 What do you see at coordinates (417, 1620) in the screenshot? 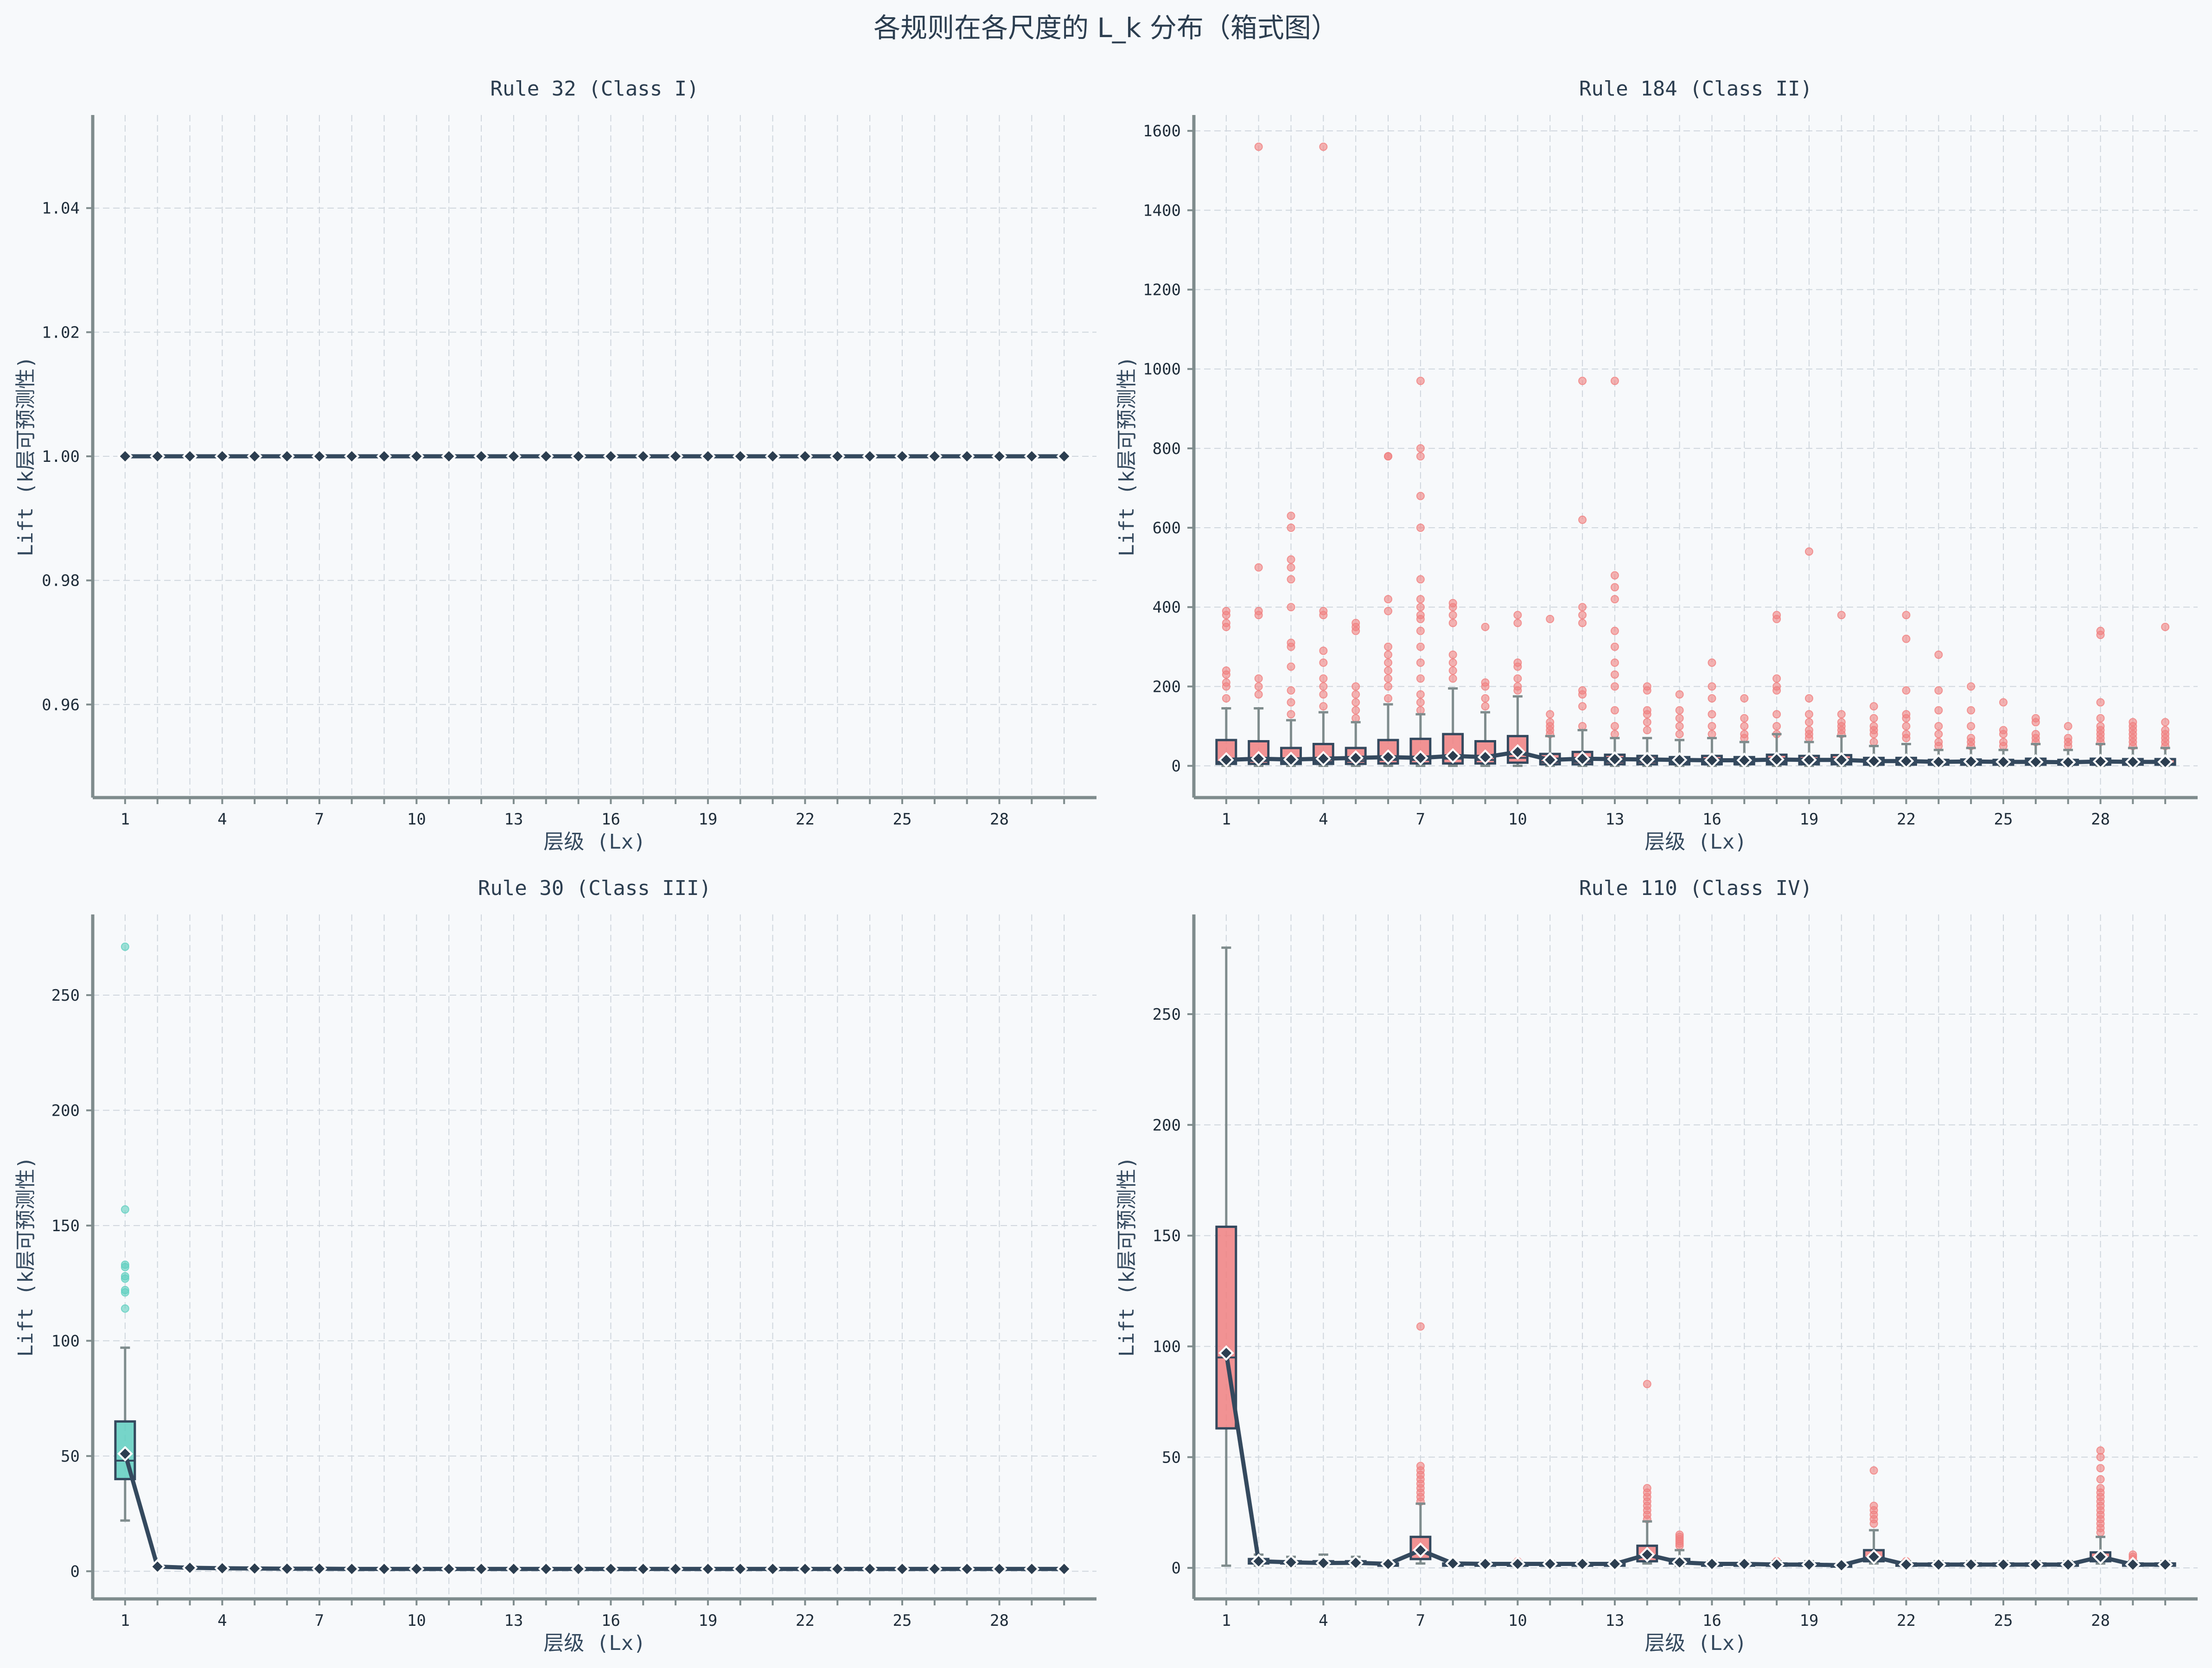
I see `x-tick-label: 10` at bounding box center [417, 1620].